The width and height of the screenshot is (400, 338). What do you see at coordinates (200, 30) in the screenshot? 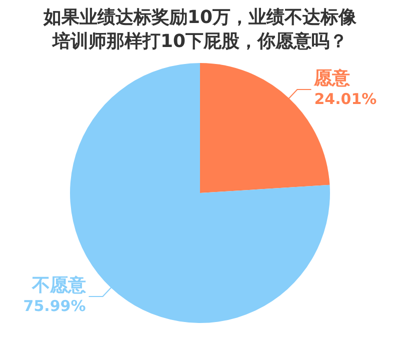
I see `chart-title: 如果业绩达标奖励10万，业绩不达标像培训师那样打10下屁股，你愿意吗？` at bounding box center [200, 30].